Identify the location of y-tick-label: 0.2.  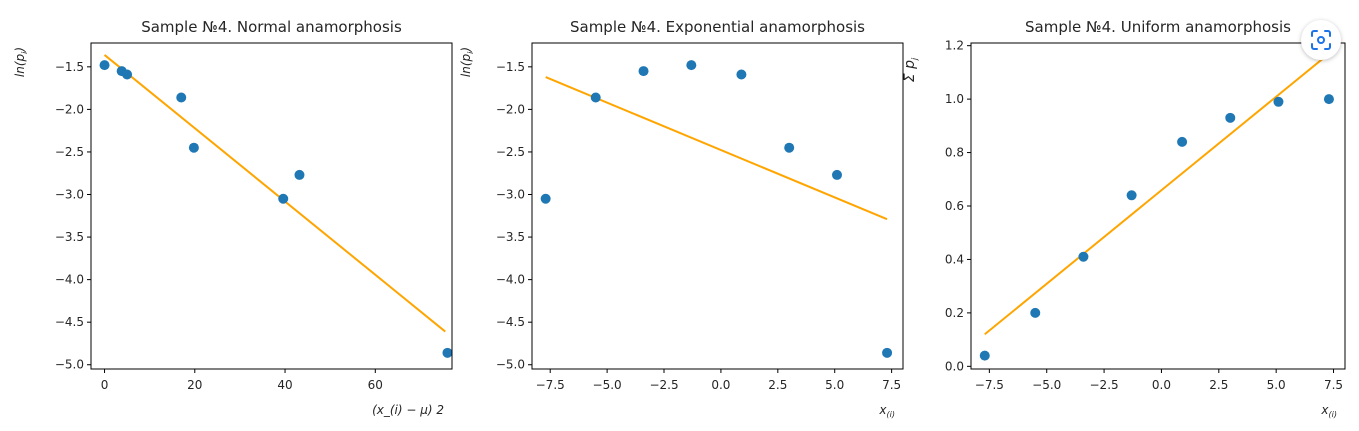
(954, 313).